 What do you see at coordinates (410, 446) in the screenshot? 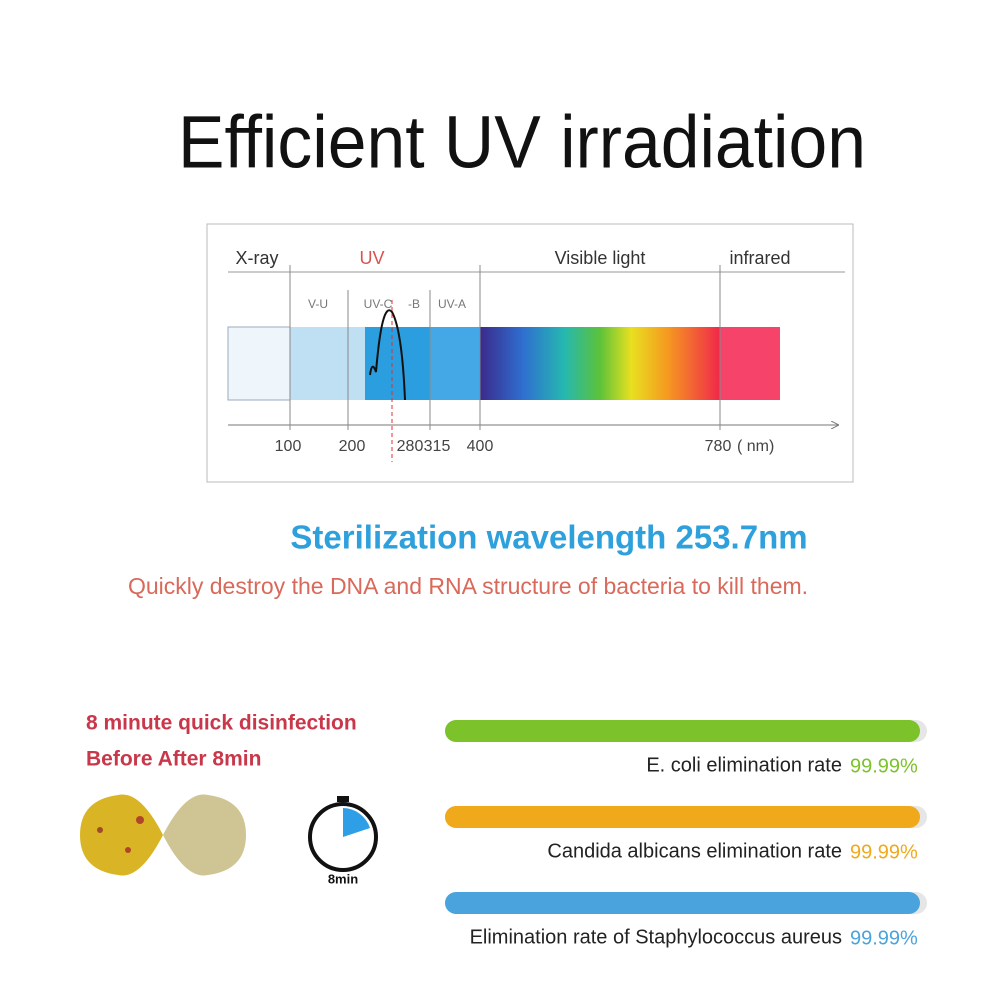
I see `tick-label: 280` at bounding box center [410, 446].